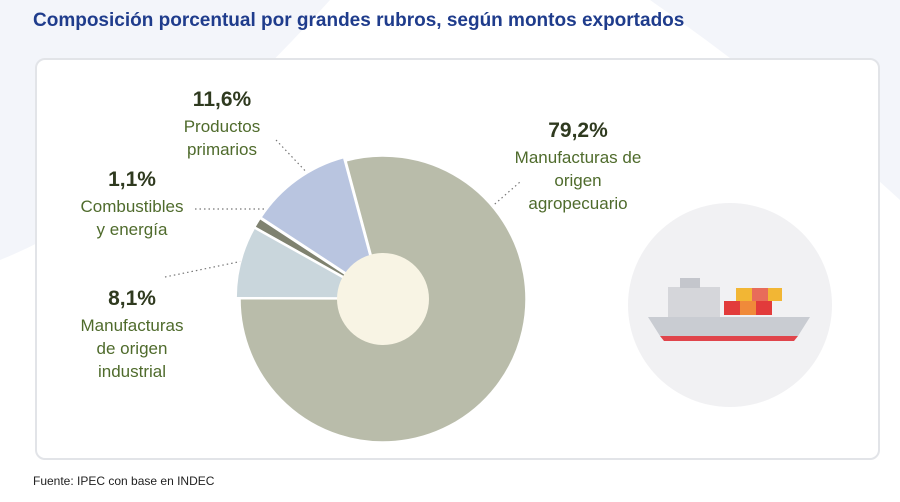 This screenshot has width=900, height=502. What do you see at coordinates (222, 138) in the screenshot?
I see `category-label: Productos primarios` at bounding box center [222, 138].